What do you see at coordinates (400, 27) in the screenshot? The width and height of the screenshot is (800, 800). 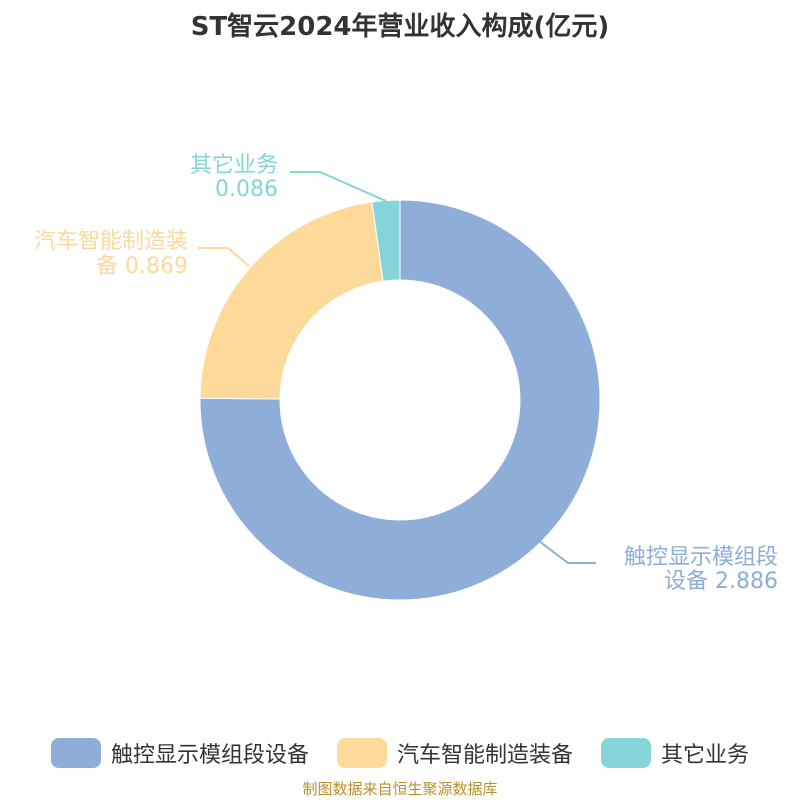 I see `chart-title: ST智云2024年营业收入构成(亿元)` at bounding box center [400, 27].